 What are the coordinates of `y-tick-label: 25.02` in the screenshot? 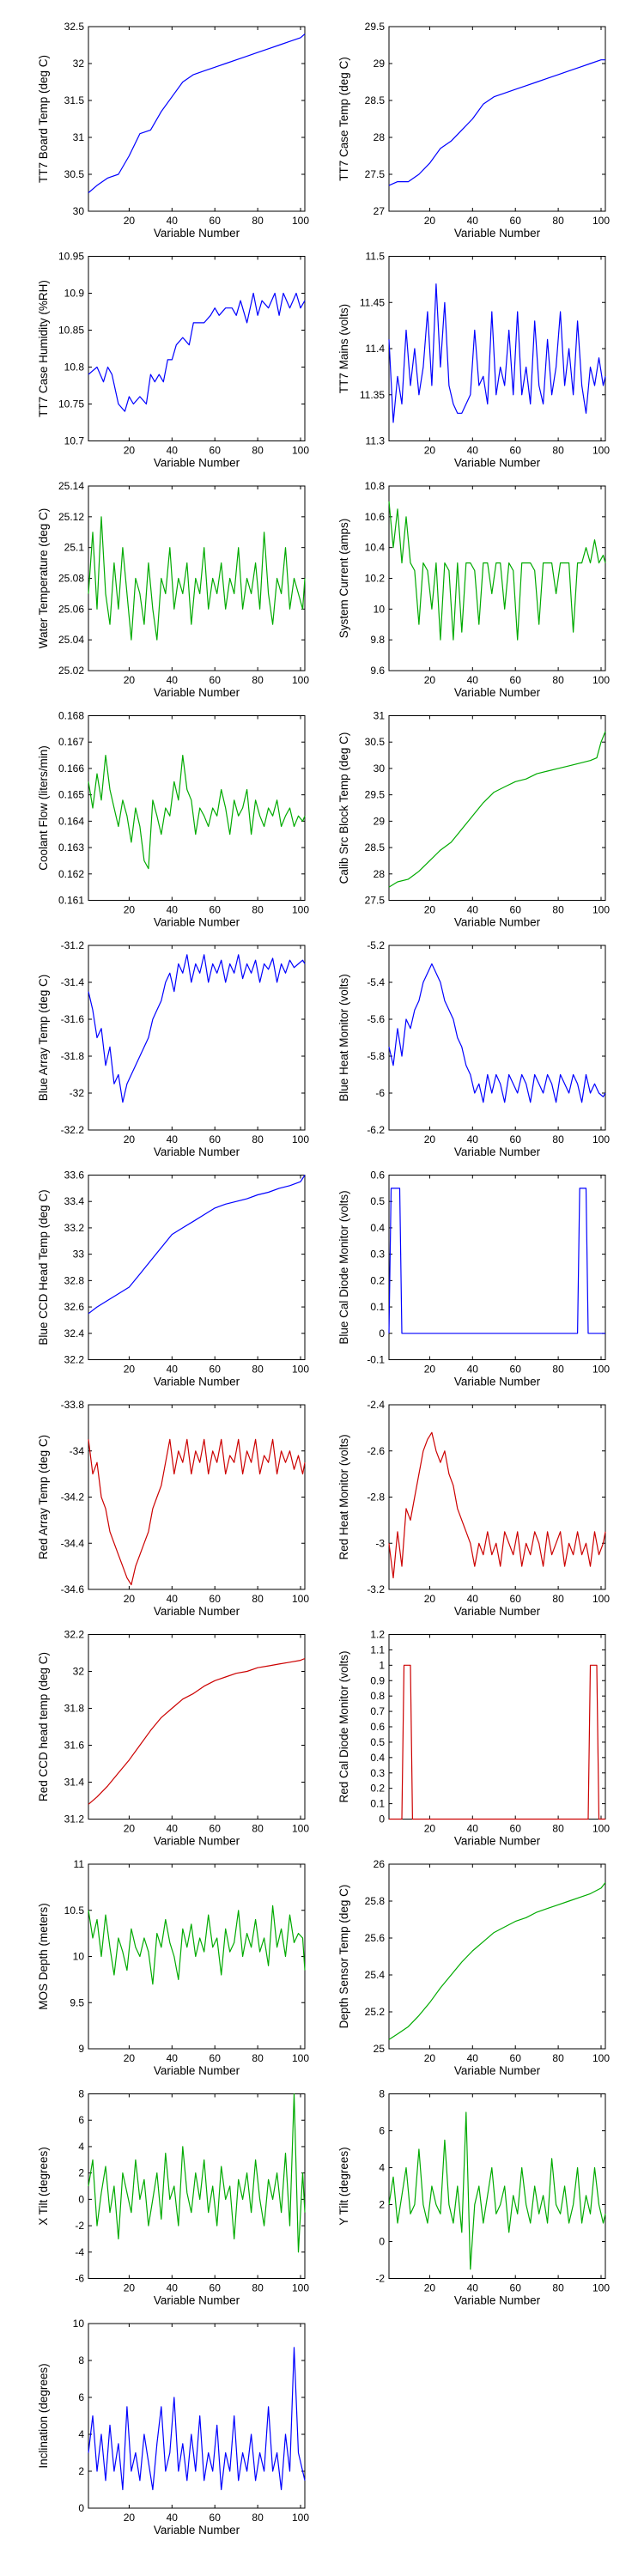 It's located at (71, 671).